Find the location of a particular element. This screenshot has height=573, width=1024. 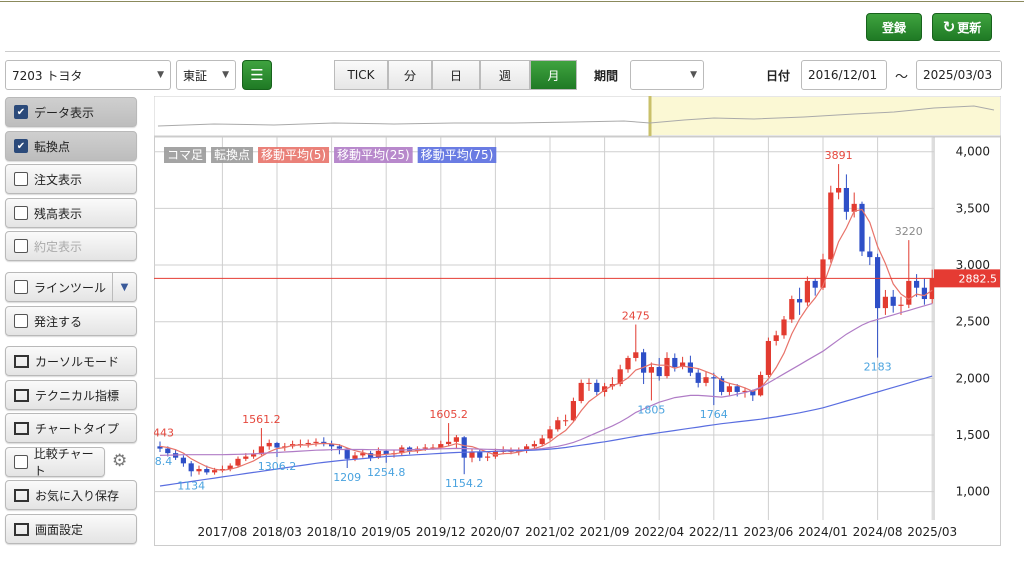

legend-swatch is located at coordinates (457, 155).